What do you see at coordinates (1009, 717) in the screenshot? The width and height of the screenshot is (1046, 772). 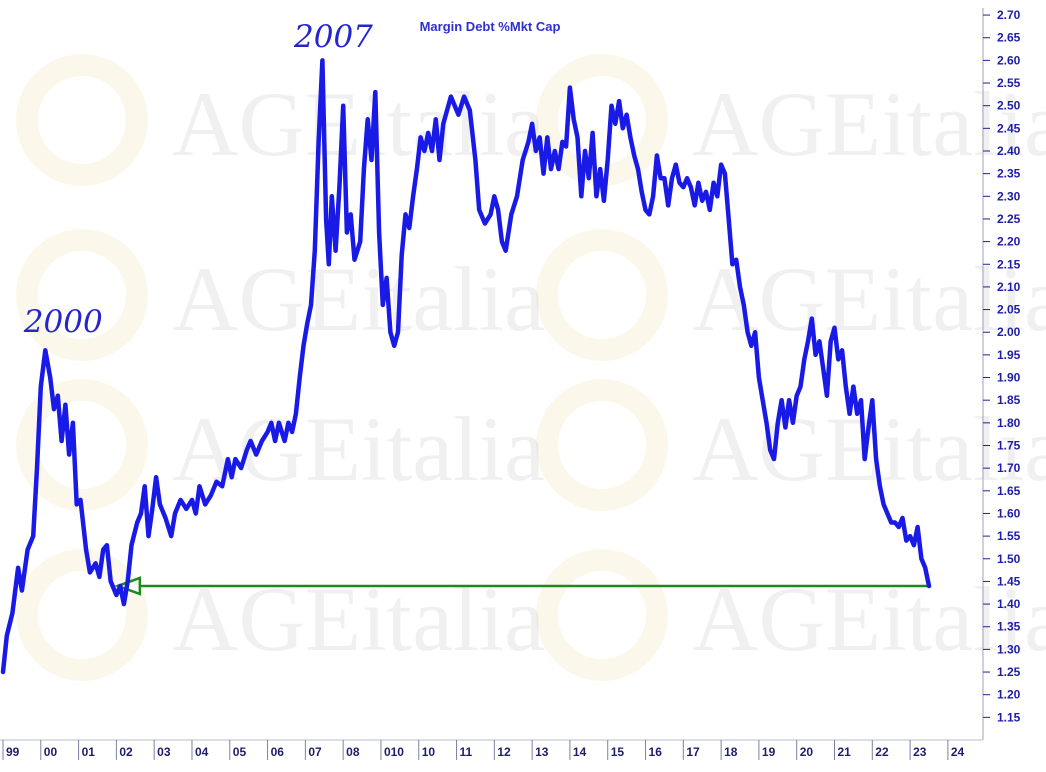 I see `y-tick-label: 1.15` at bounding box center [1009, 717].